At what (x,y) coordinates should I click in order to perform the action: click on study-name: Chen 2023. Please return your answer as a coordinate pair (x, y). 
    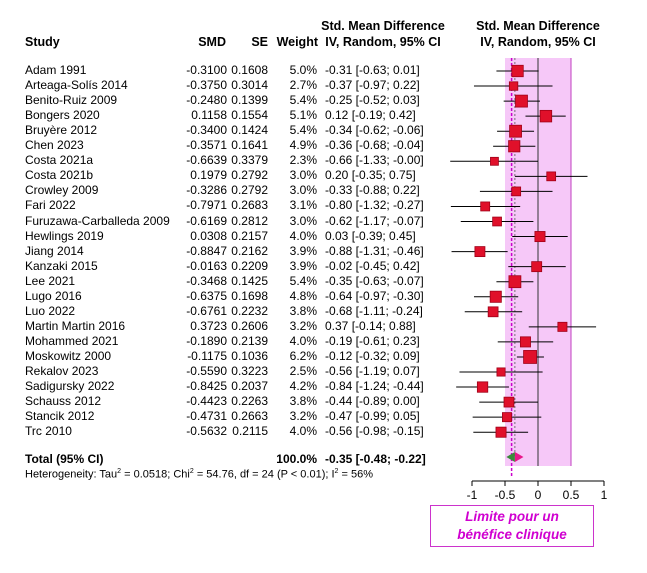
    Looking at the image, I should click on (54, 145).